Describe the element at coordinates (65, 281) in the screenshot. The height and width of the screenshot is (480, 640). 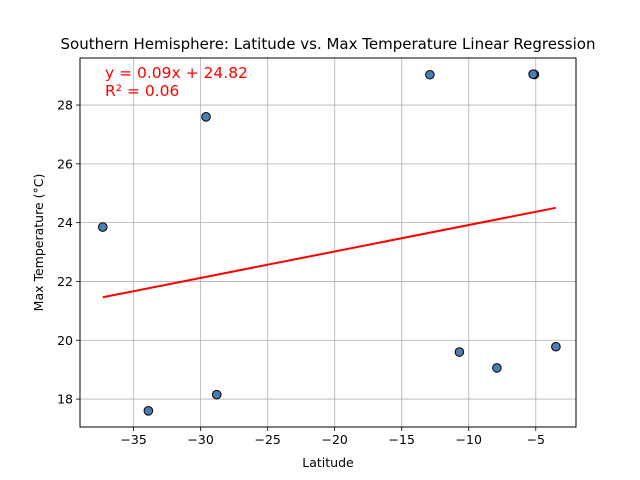
I see `y-tick-label: 22` at that location.